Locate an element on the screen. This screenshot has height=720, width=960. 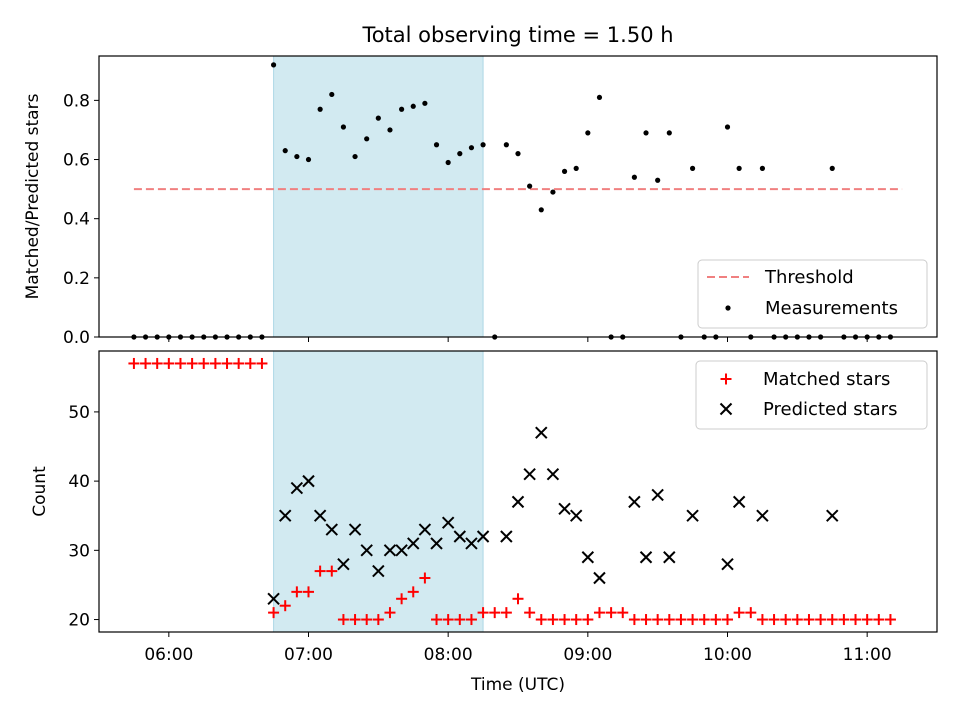
bottom-y-tick-label: 30 is located at coordinates (79, 551).